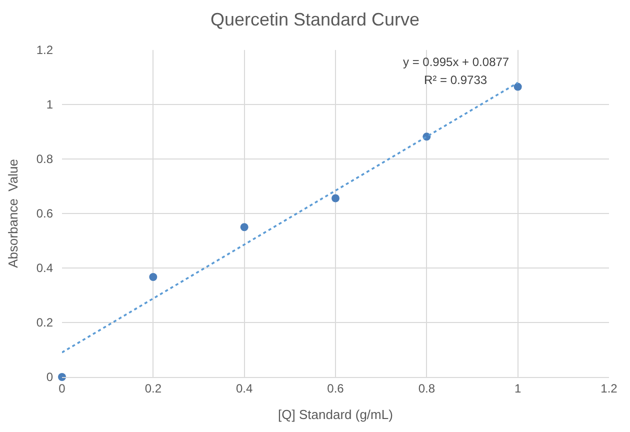 This screenshot has height=432, width=630. Describe the element at coordinates (335, 388) in the screenshot. I see `x-tick-label: 0.6` at that location.